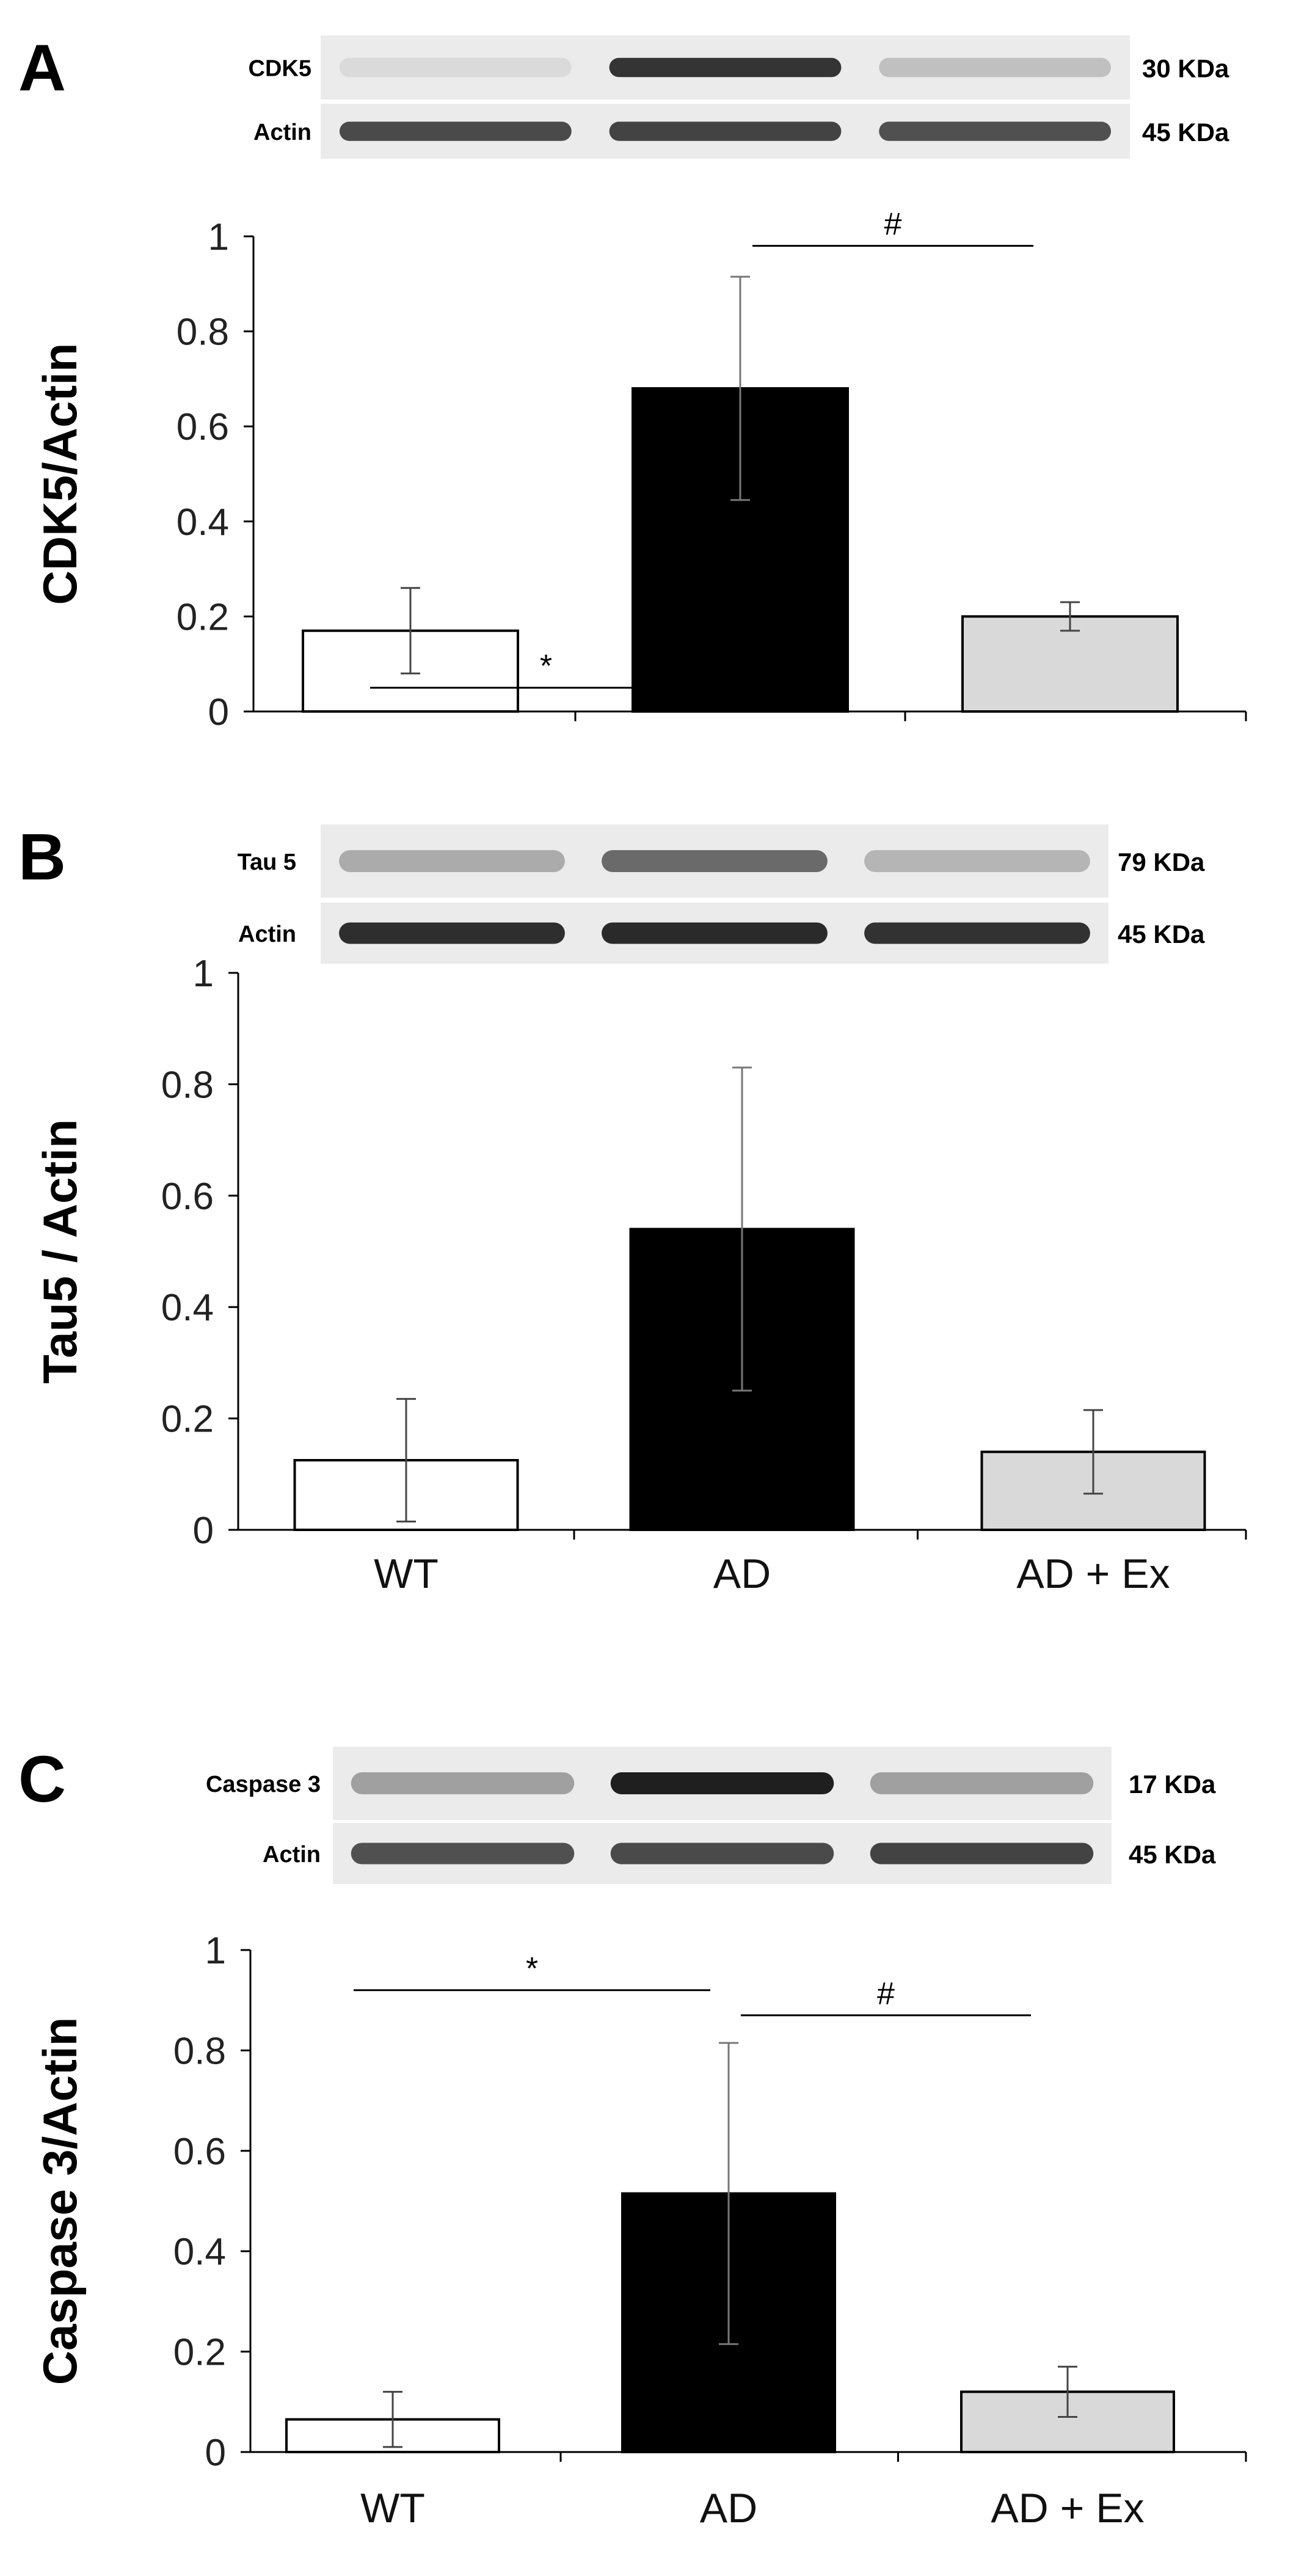  What do you see at coordinates (1185, 68) in the screenshot?
I see `molecular-weight: 30 KDa` at bounding box center [1185, 68].